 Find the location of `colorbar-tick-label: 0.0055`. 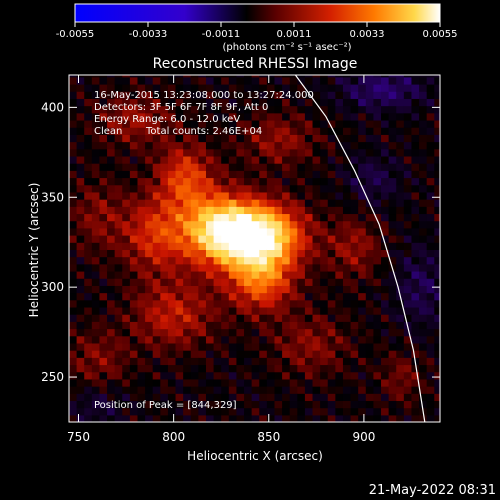

colorbar-tick-label: 0.0055 is located at coordinates (440, 34).